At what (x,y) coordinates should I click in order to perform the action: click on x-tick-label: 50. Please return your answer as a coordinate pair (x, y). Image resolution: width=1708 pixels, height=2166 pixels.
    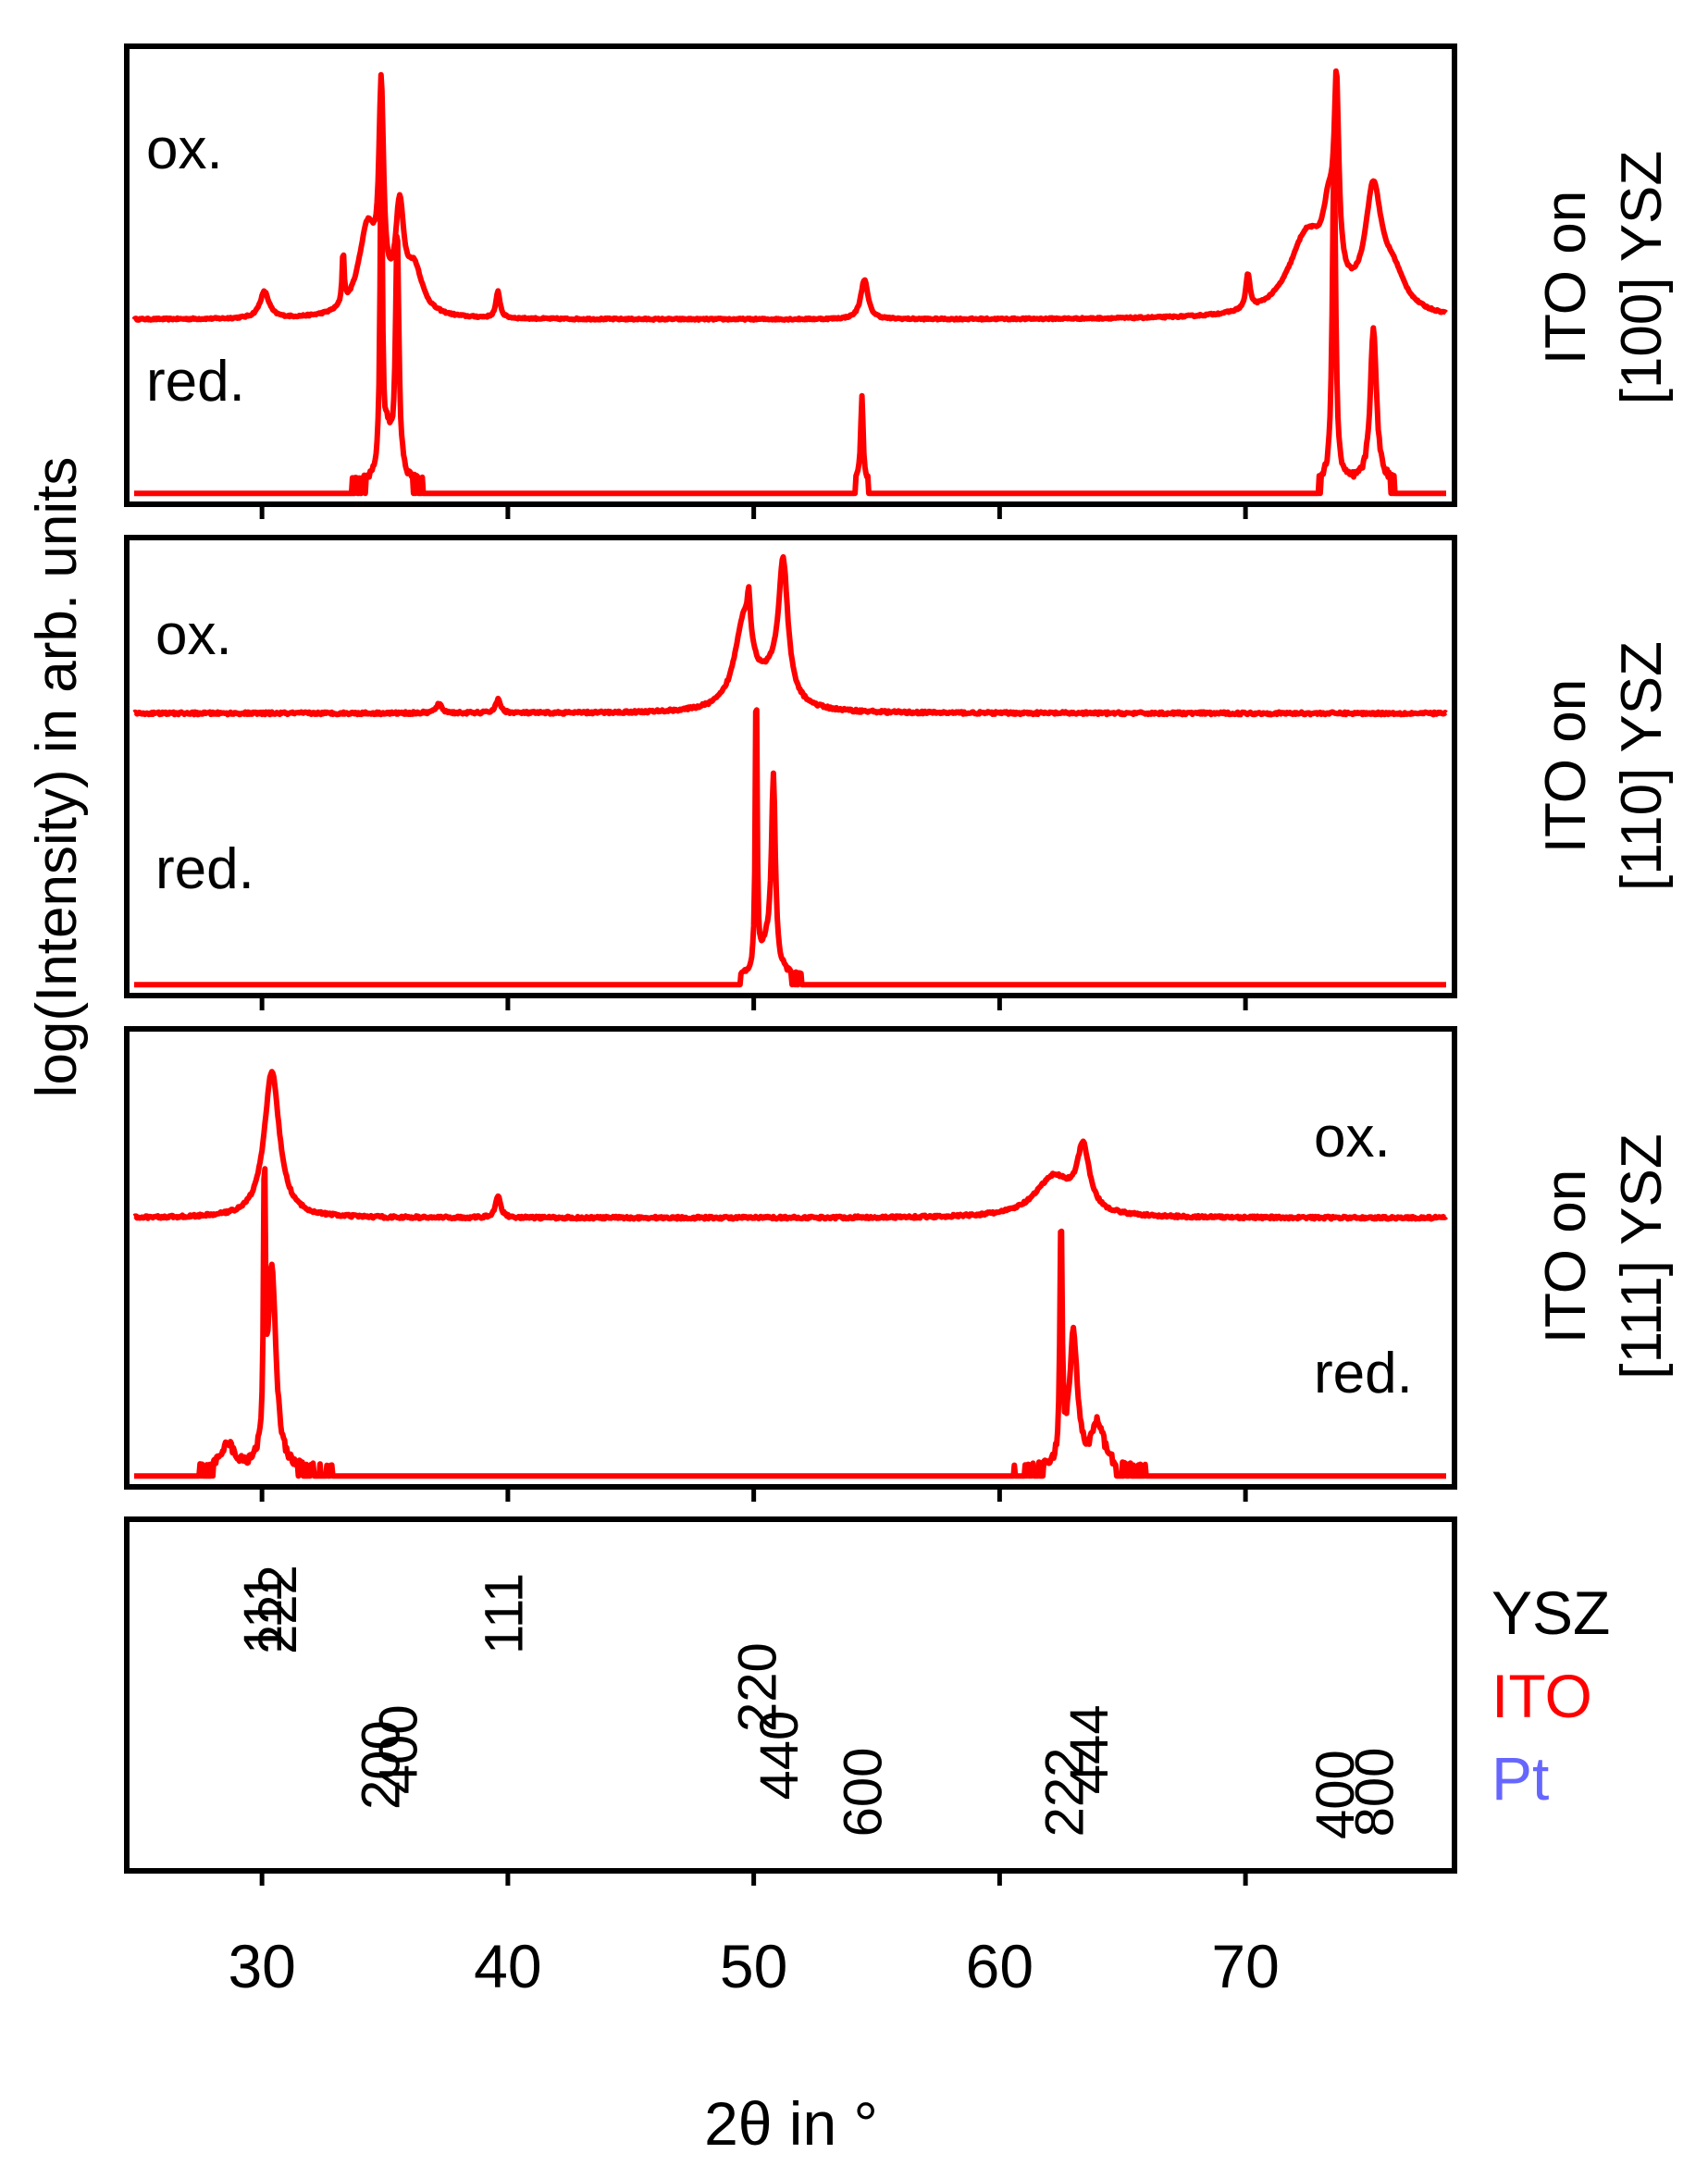
    Looking at the image, I should click on (753, 1966).